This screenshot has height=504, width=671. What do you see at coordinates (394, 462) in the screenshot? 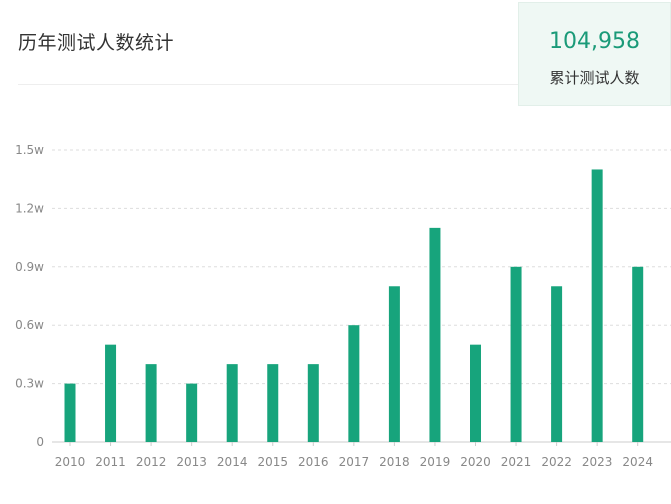
I see `x-tick-label: 2018` at bounding box center [394, 462].